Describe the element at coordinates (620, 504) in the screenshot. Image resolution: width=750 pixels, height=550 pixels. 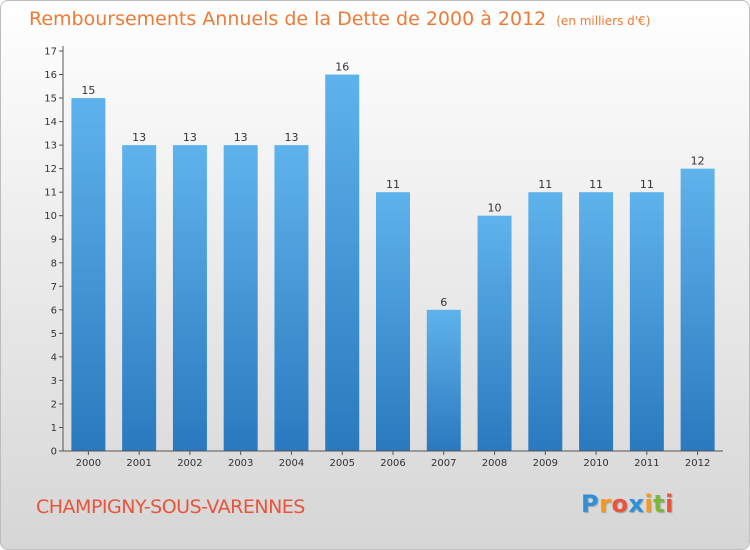
I see `logo-letter: o` at that location.